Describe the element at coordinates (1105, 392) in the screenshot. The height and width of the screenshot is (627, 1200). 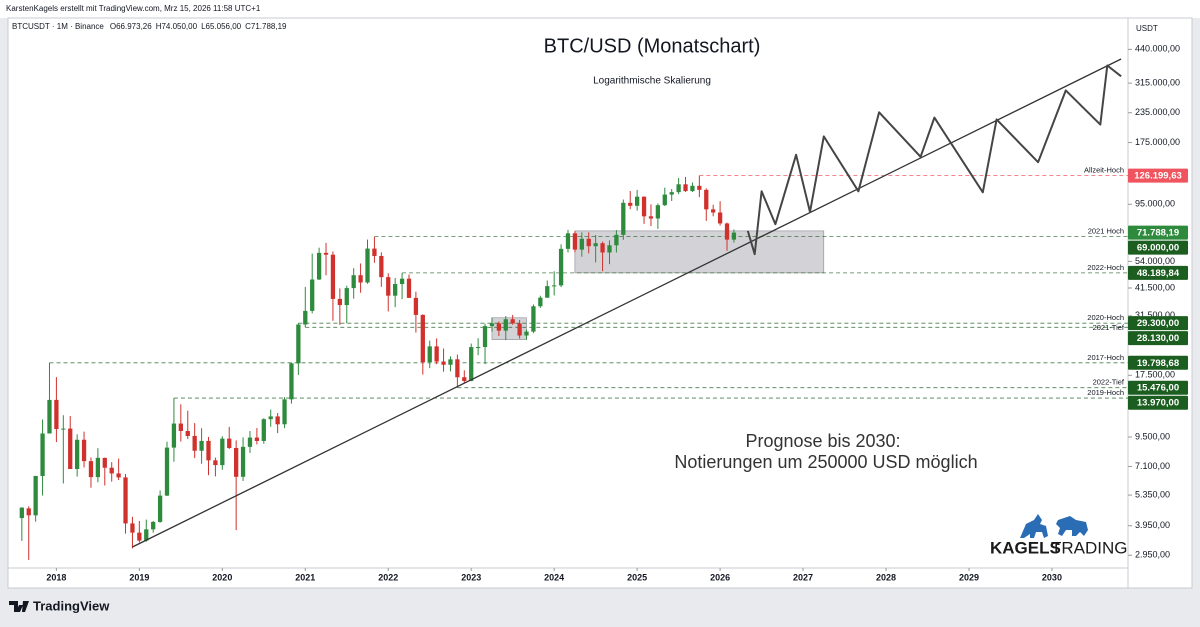
I see `level-name: 2019-Hoch` at that location.